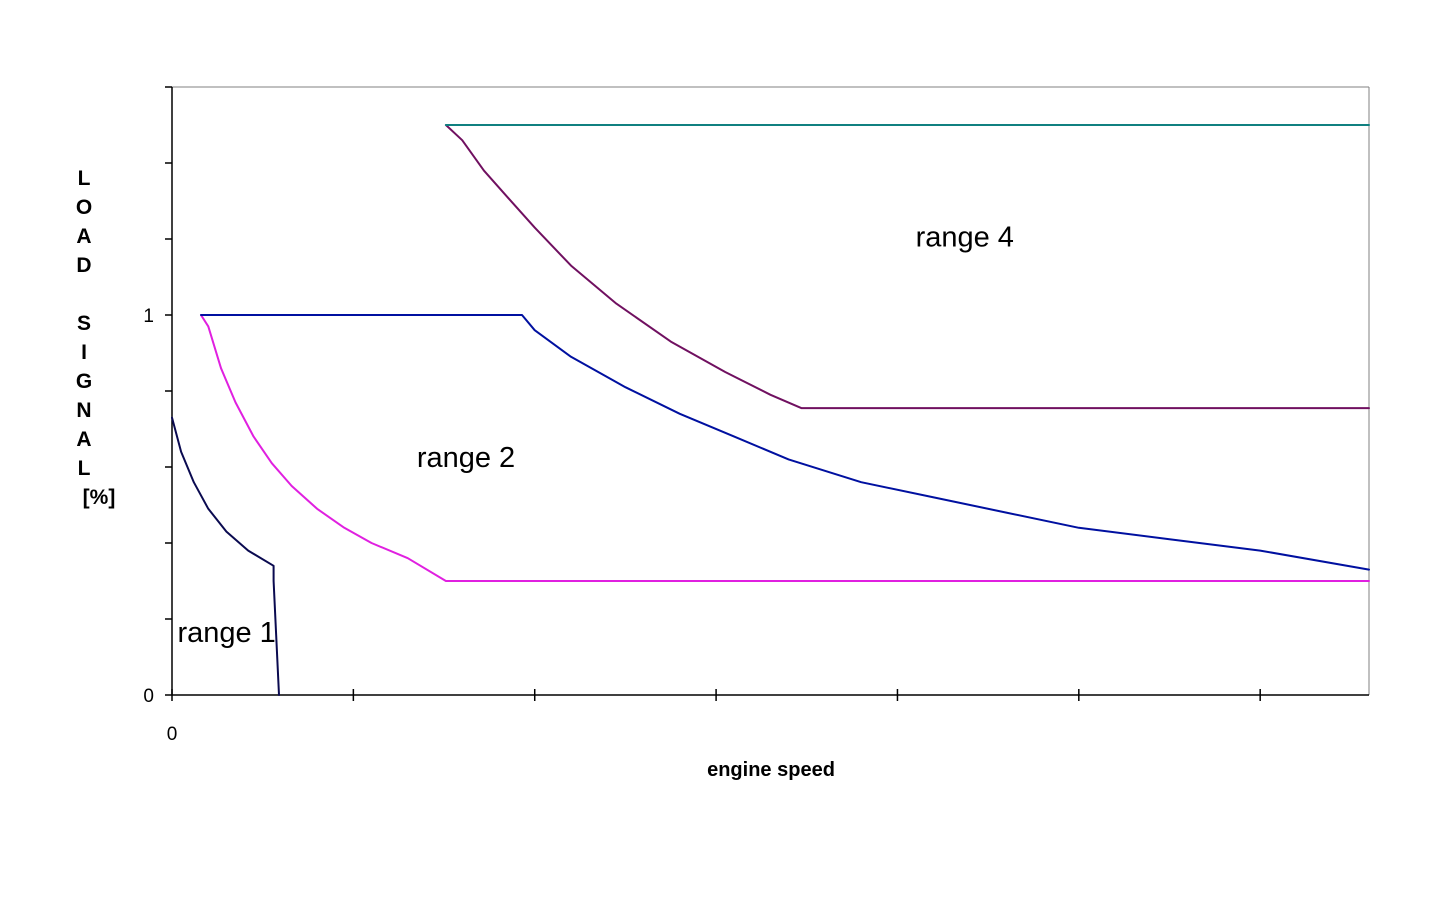  What do you see at coordinates (84, 381) in the screenshot?
I see `y-axis-label-letter: G` at bounding box center [84, 381].